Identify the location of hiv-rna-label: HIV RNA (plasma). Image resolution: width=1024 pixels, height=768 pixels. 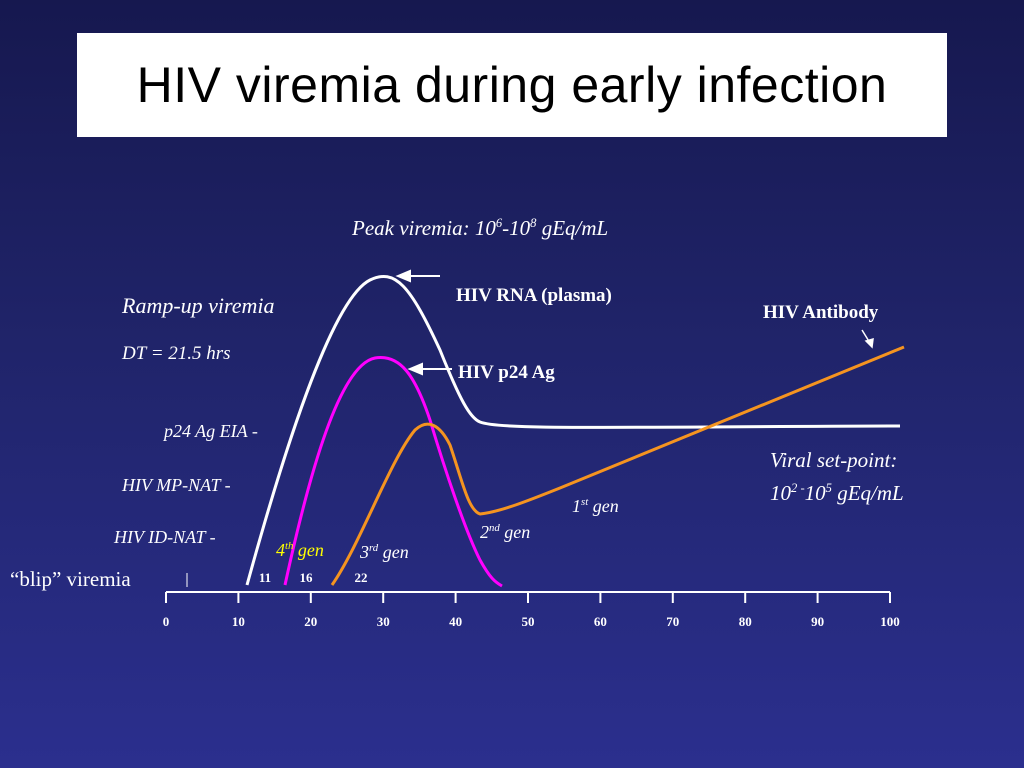
(534, 295).